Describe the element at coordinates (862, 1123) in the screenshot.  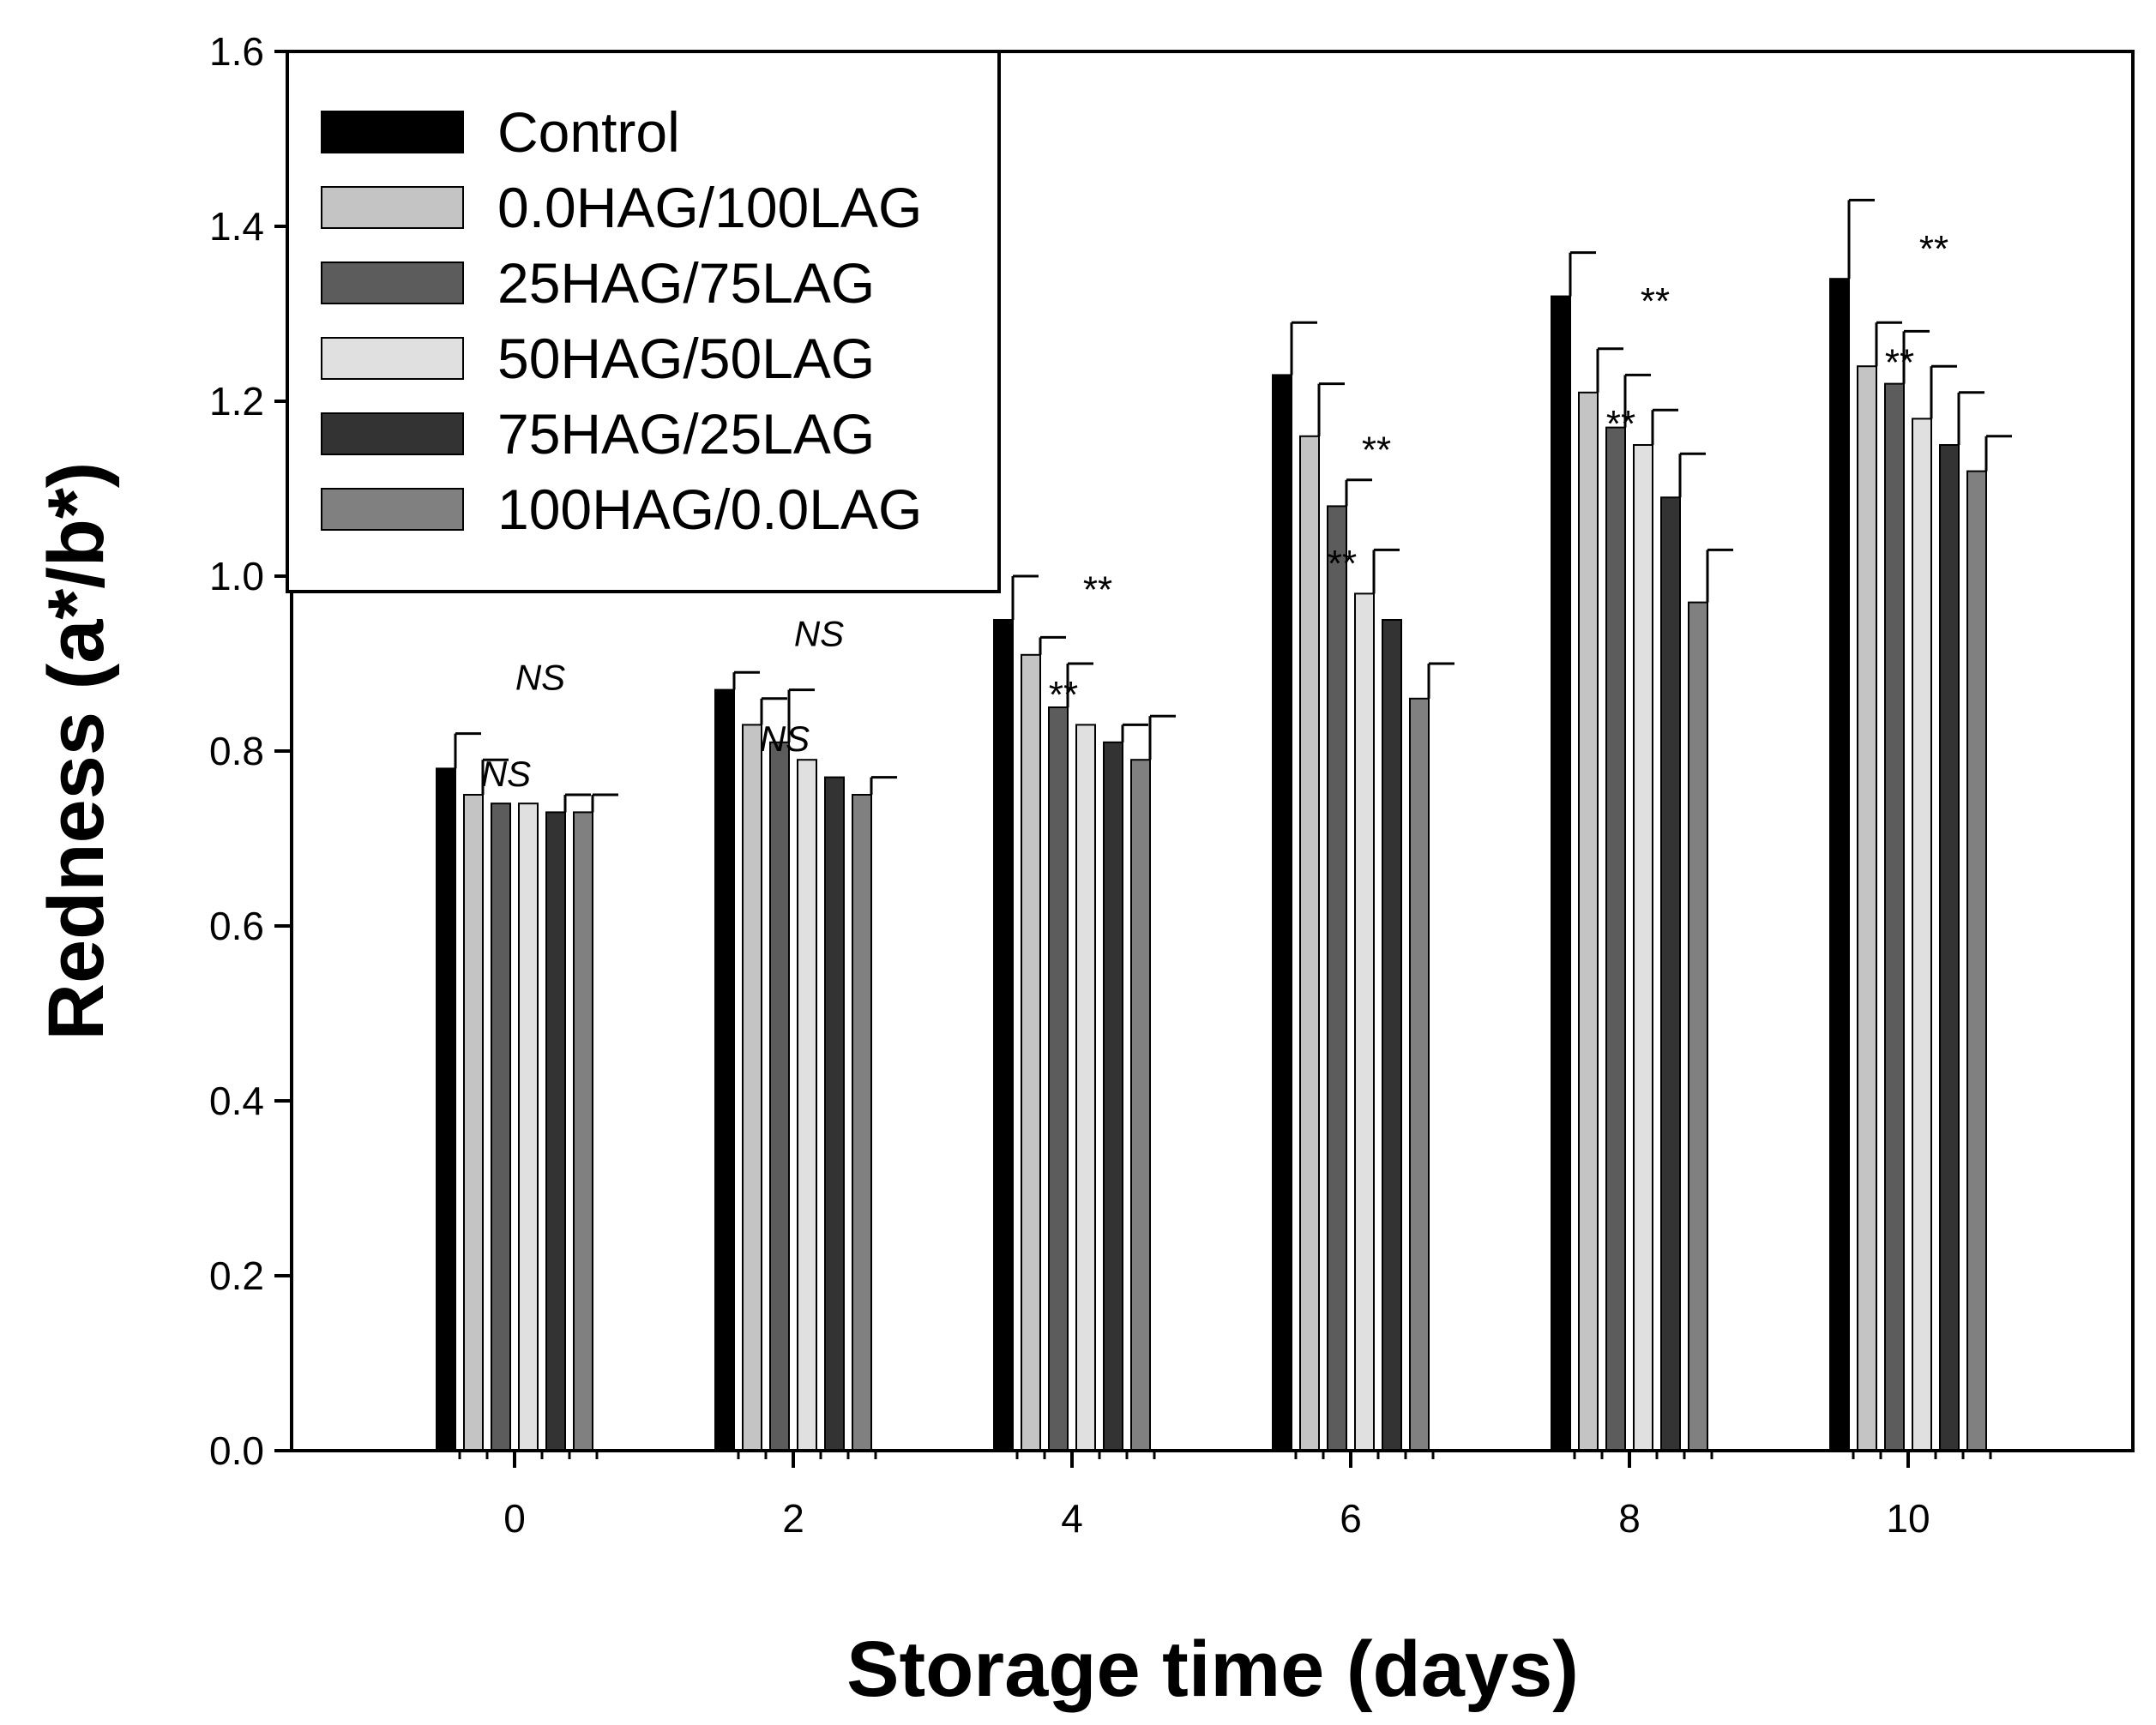
I see `bar-100HAG/0.0LAG-day-2` at that location.